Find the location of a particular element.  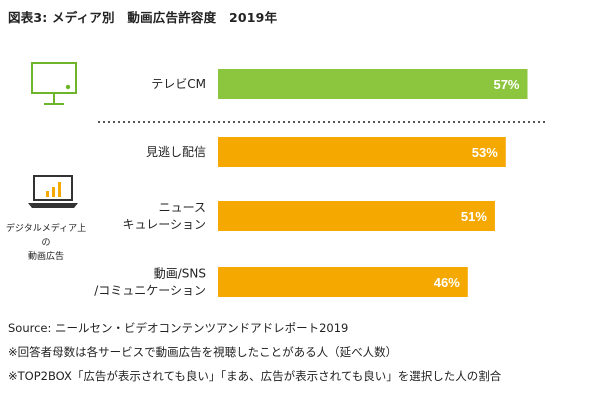

value-label-3: 46% is located at coordinates (447, 282).